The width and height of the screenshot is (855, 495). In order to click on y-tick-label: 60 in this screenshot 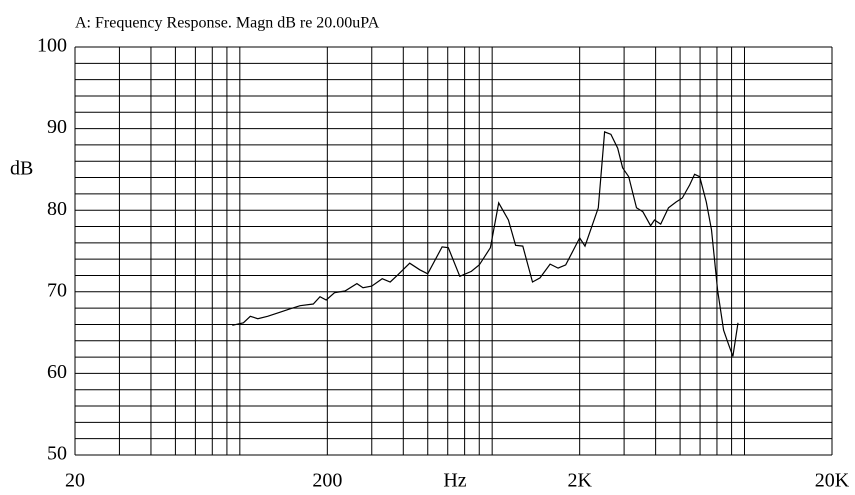, I will do `click(57, 372)`.